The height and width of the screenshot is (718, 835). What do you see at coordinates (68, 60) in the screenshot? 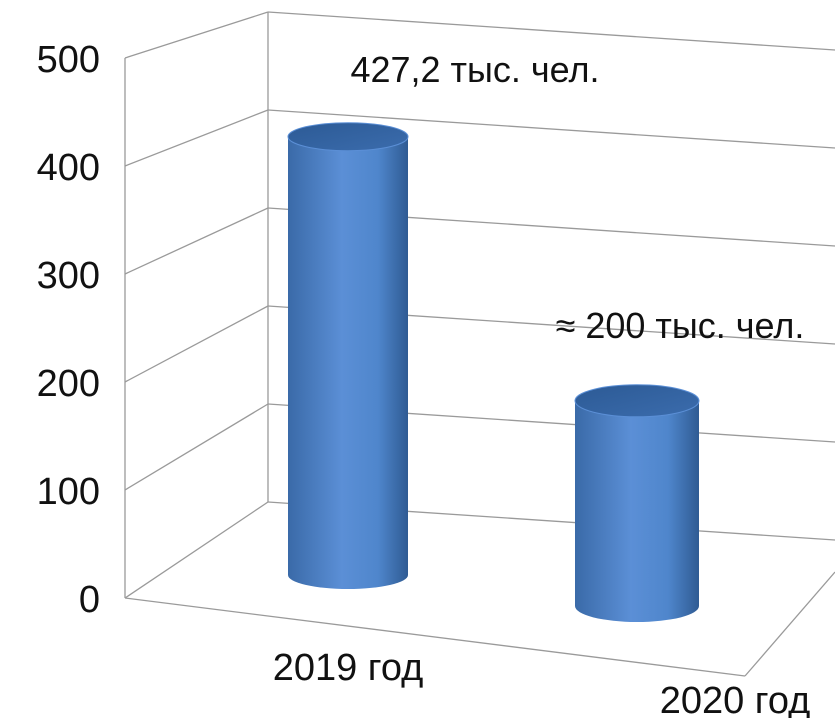
I see `y-tick-label: 500` at bounding box center [68, 60].